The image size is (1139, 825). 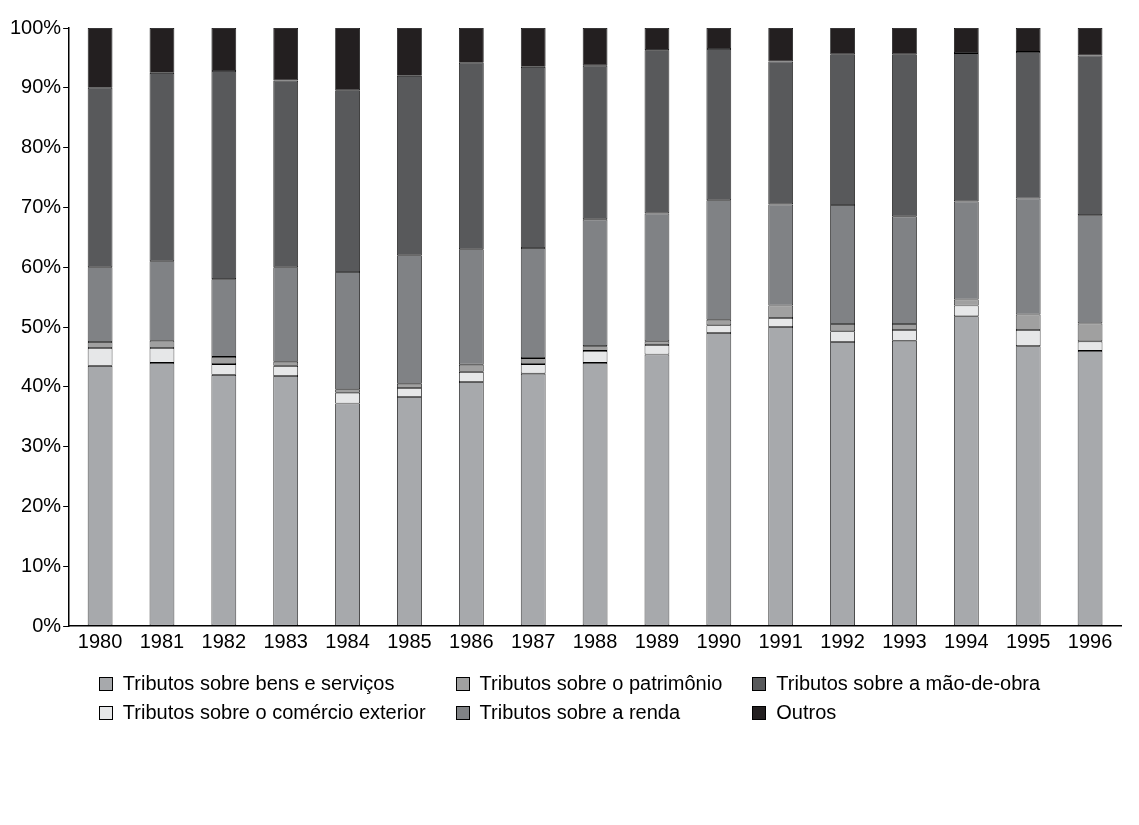 I want to click on x-tick-label: 1989, so click(x=657, y=640).